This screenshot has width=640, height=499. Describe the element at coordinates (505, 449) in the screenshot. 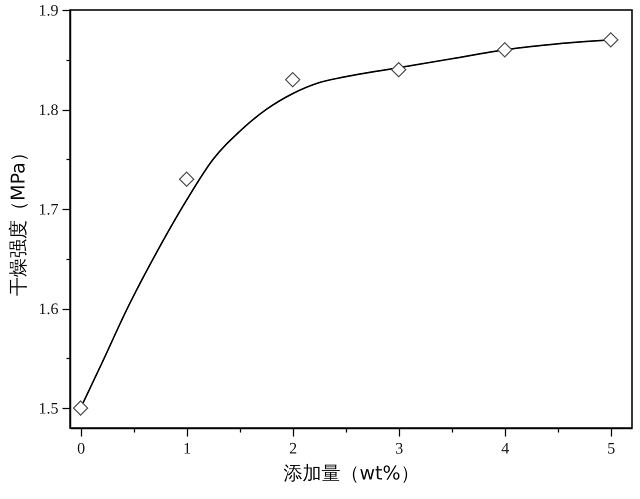

I see `x-tick-label: 4` at that location.